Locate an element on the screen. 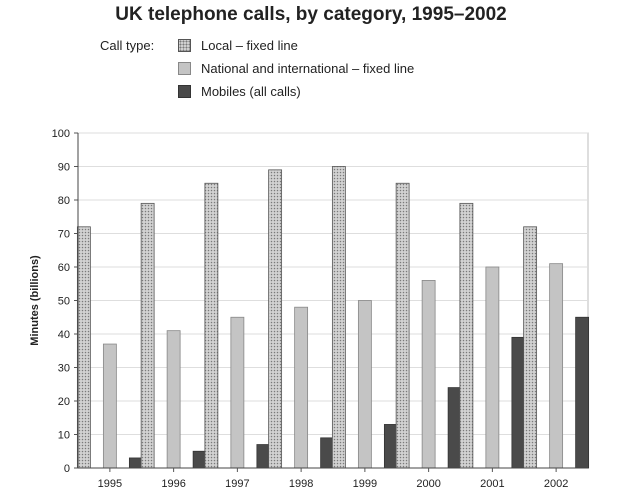 The height and width of the screenshot is (495, 622). bar-local-2000 is located at coordinates (402, 325).